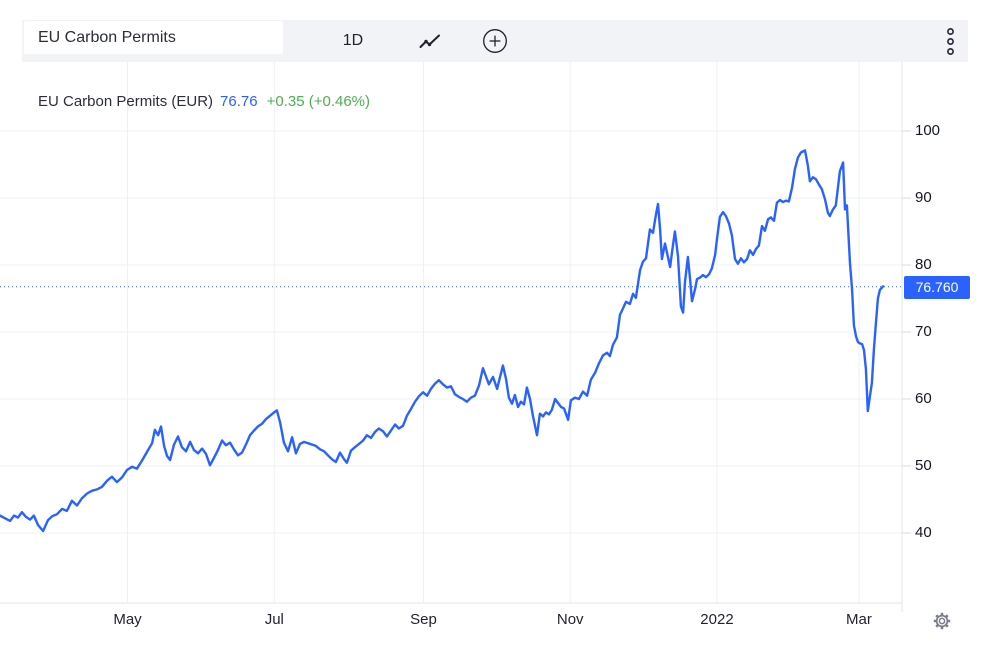  I want to click on line-chart-icon, so click(429, 41).